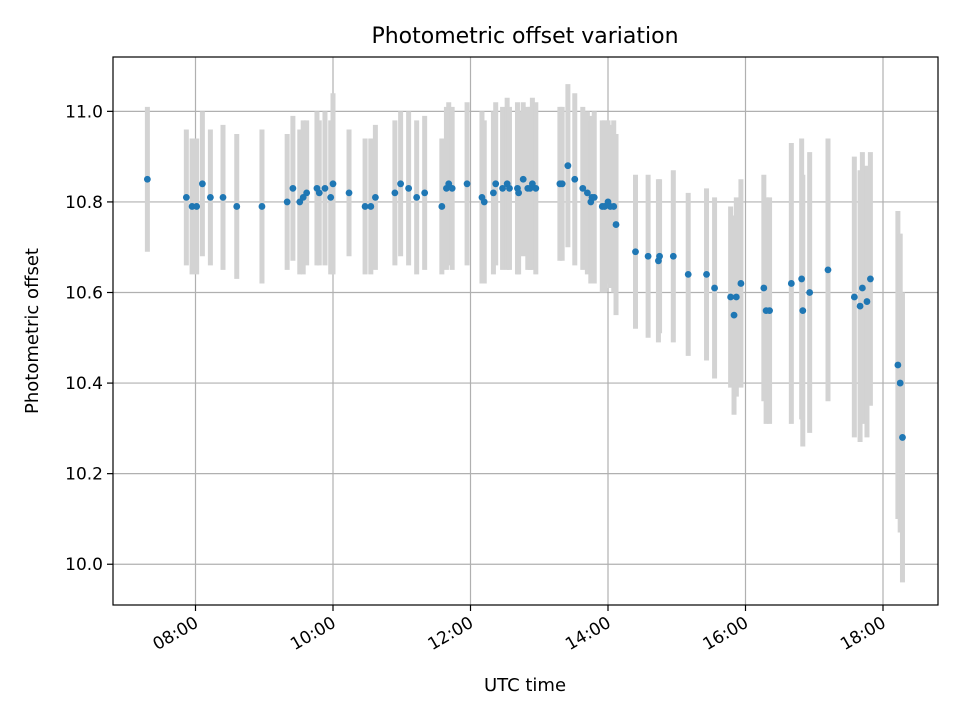 The image size is (960, 720). Describe the element at coordinates (32, 331) in the screenshot. I see `y-axis-label: Photometric offset` at that location.